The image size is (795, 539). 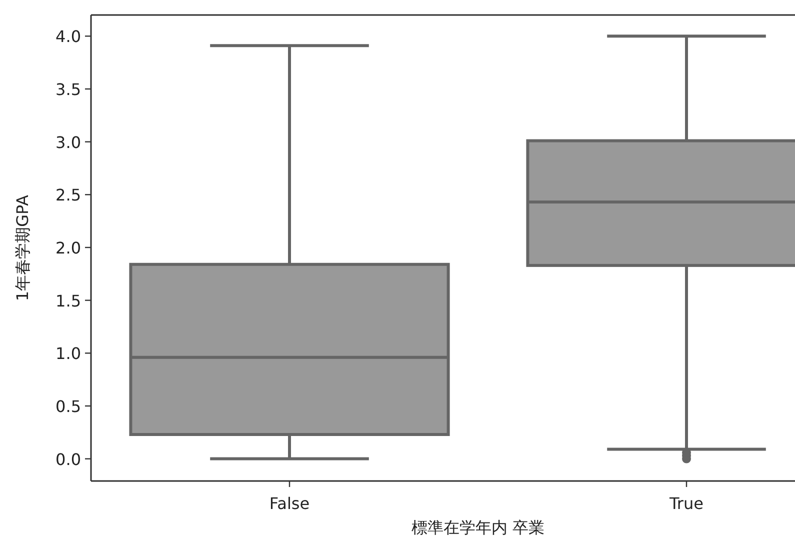 What do you see at coordinates (68, 354) in the screenshot?
I see `y-tick-label: 1.0` at bounding box center [68, 354].